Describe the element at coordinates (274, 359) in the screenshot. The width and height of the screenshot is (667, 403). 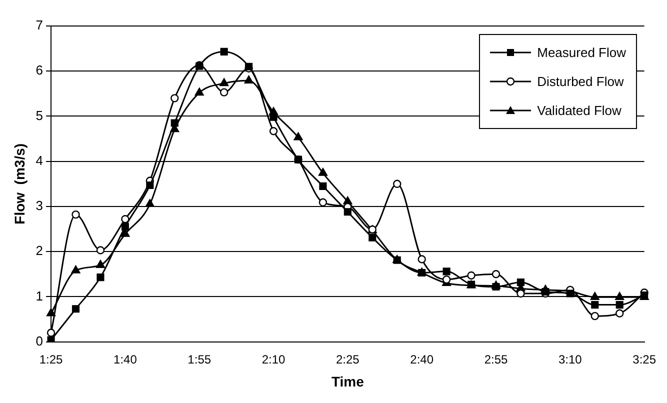
I see `x-tick-label: 2:10` at that location.